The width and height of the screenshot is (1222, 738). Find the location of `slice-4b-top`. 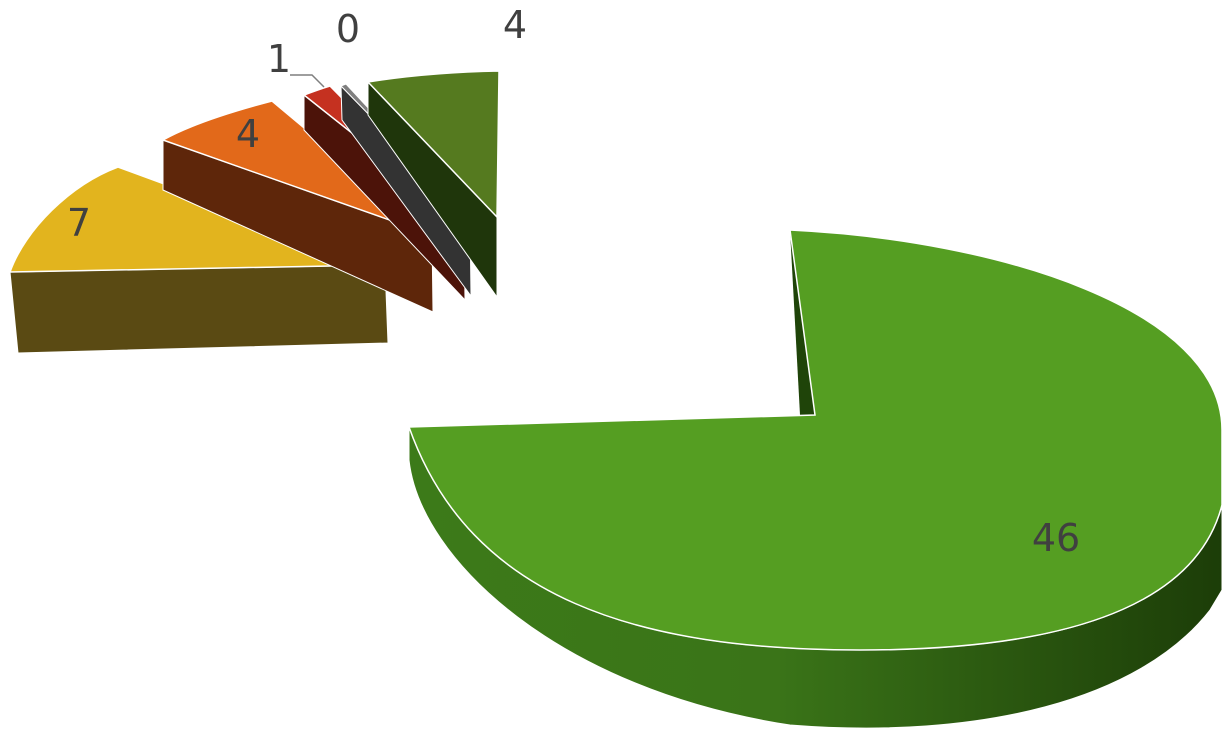

slice-4b-top is located at coordinates (433, 144).